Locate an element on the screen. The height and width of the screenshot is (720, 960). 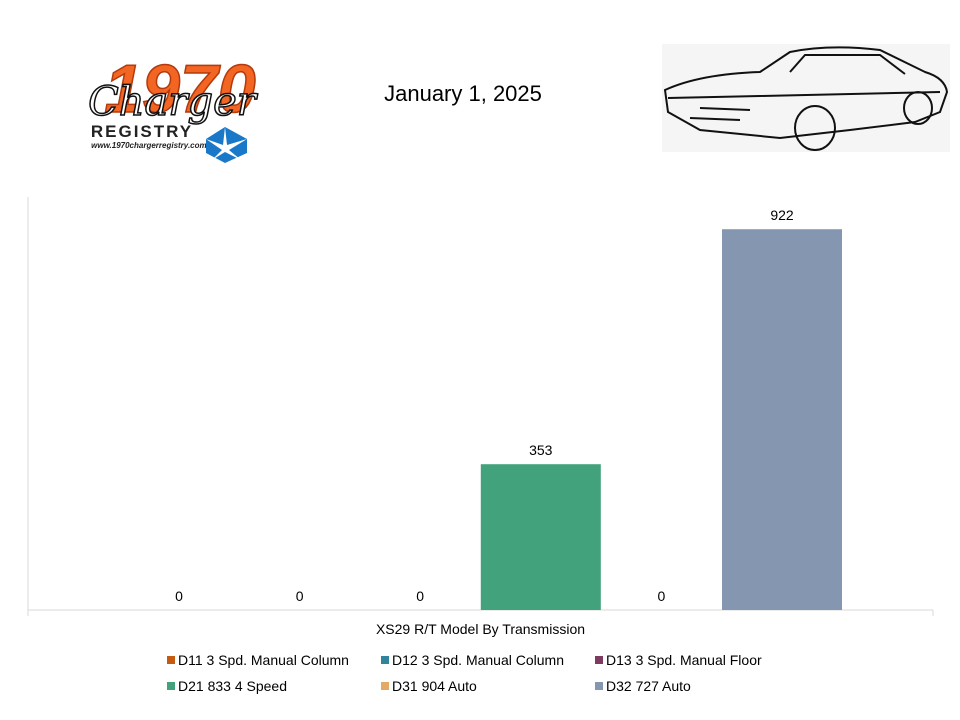
logo-word: REGISTRY is located at coordinates (142, 131).